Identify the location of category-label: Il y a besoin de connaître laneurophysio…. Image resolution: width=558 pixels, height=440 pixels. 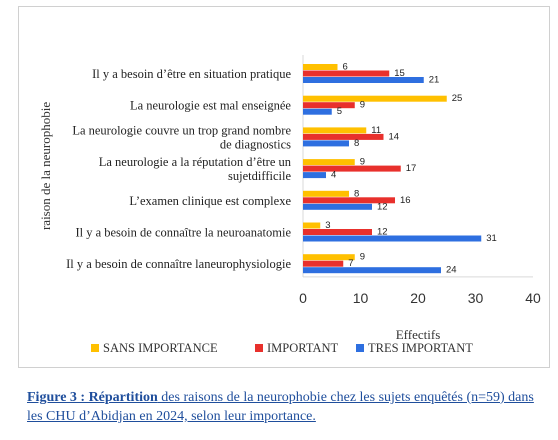
(178, 264).